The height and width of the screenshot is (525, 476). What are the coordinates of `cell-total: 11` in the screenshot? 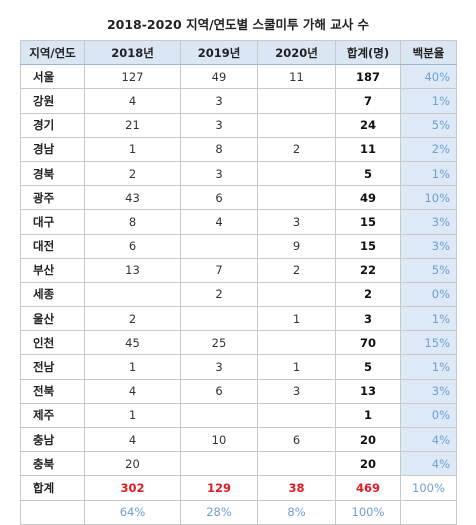 It's located at (368, 149).